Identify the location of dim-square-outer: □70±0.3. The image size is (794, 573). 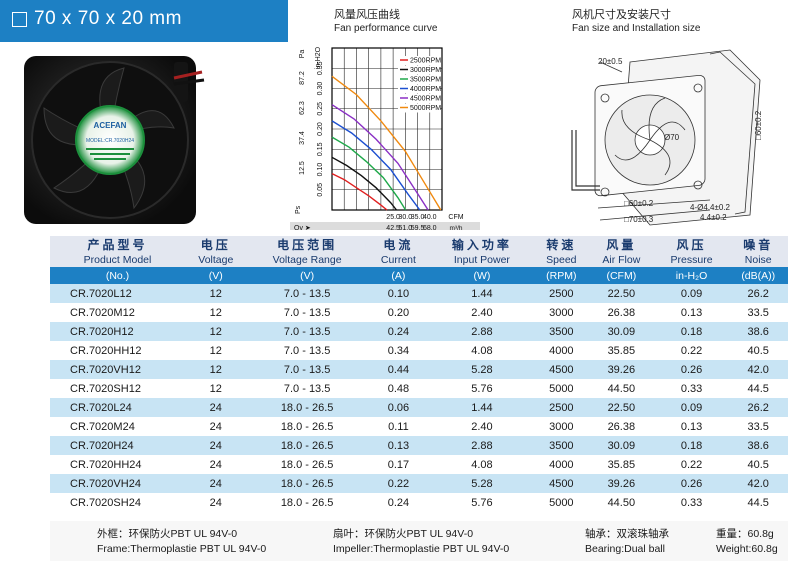
(639, 219).